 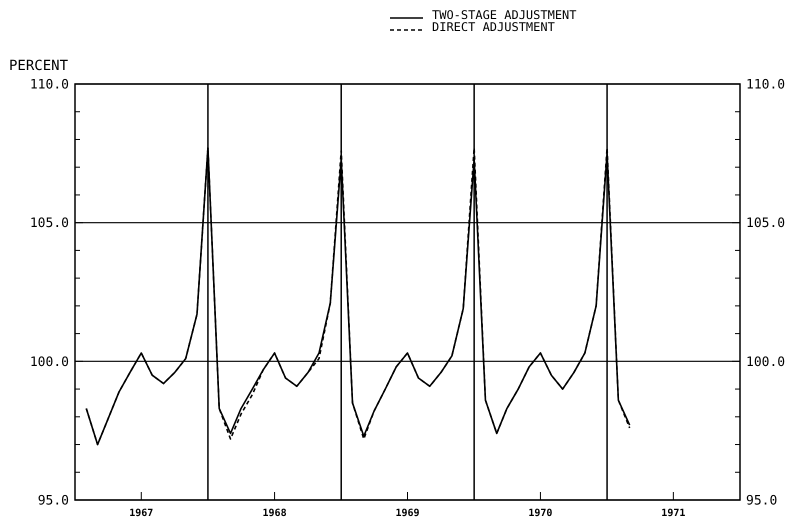 I want to click on x-tick-label: 1967, so click(x=141, y=513).